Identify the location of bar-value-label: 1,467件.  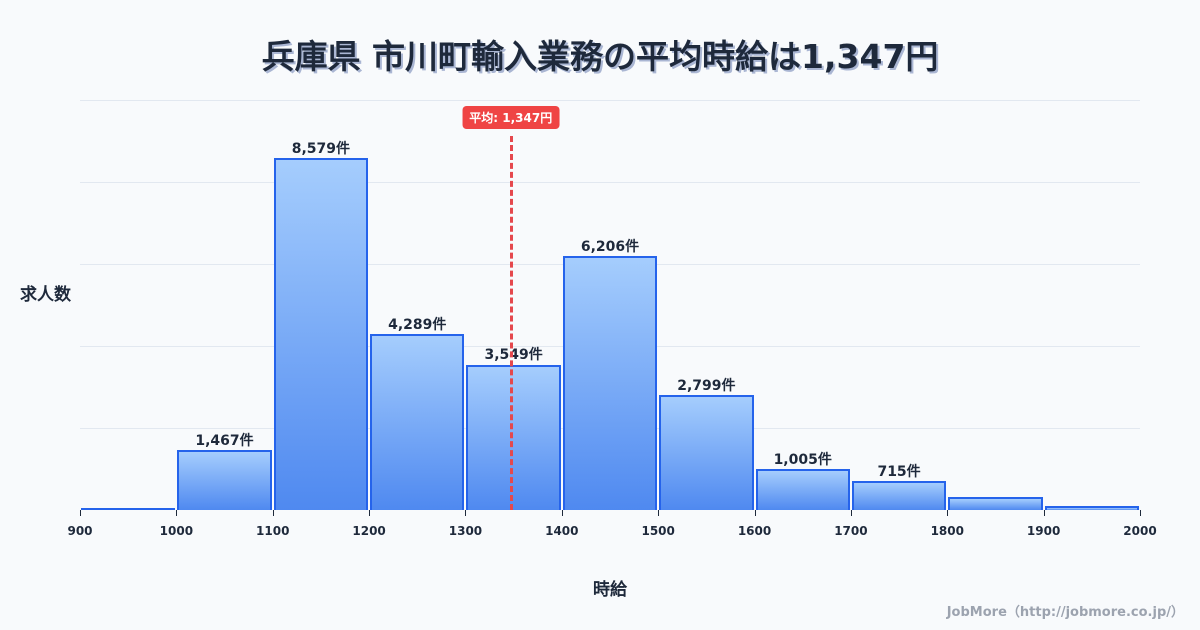
(224, 440).